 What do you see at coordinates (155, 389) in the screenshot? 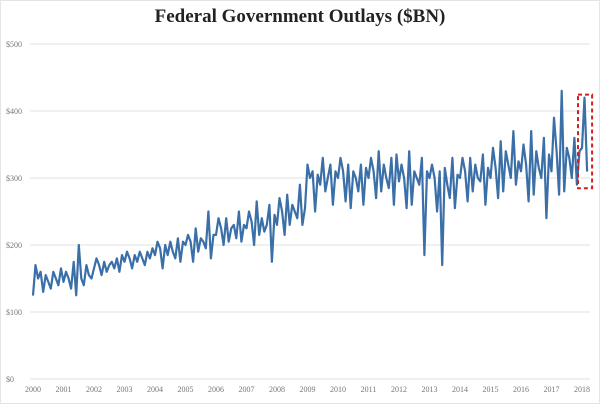
I see `x-tick-label: 2004` at bounding box center [155, 389].